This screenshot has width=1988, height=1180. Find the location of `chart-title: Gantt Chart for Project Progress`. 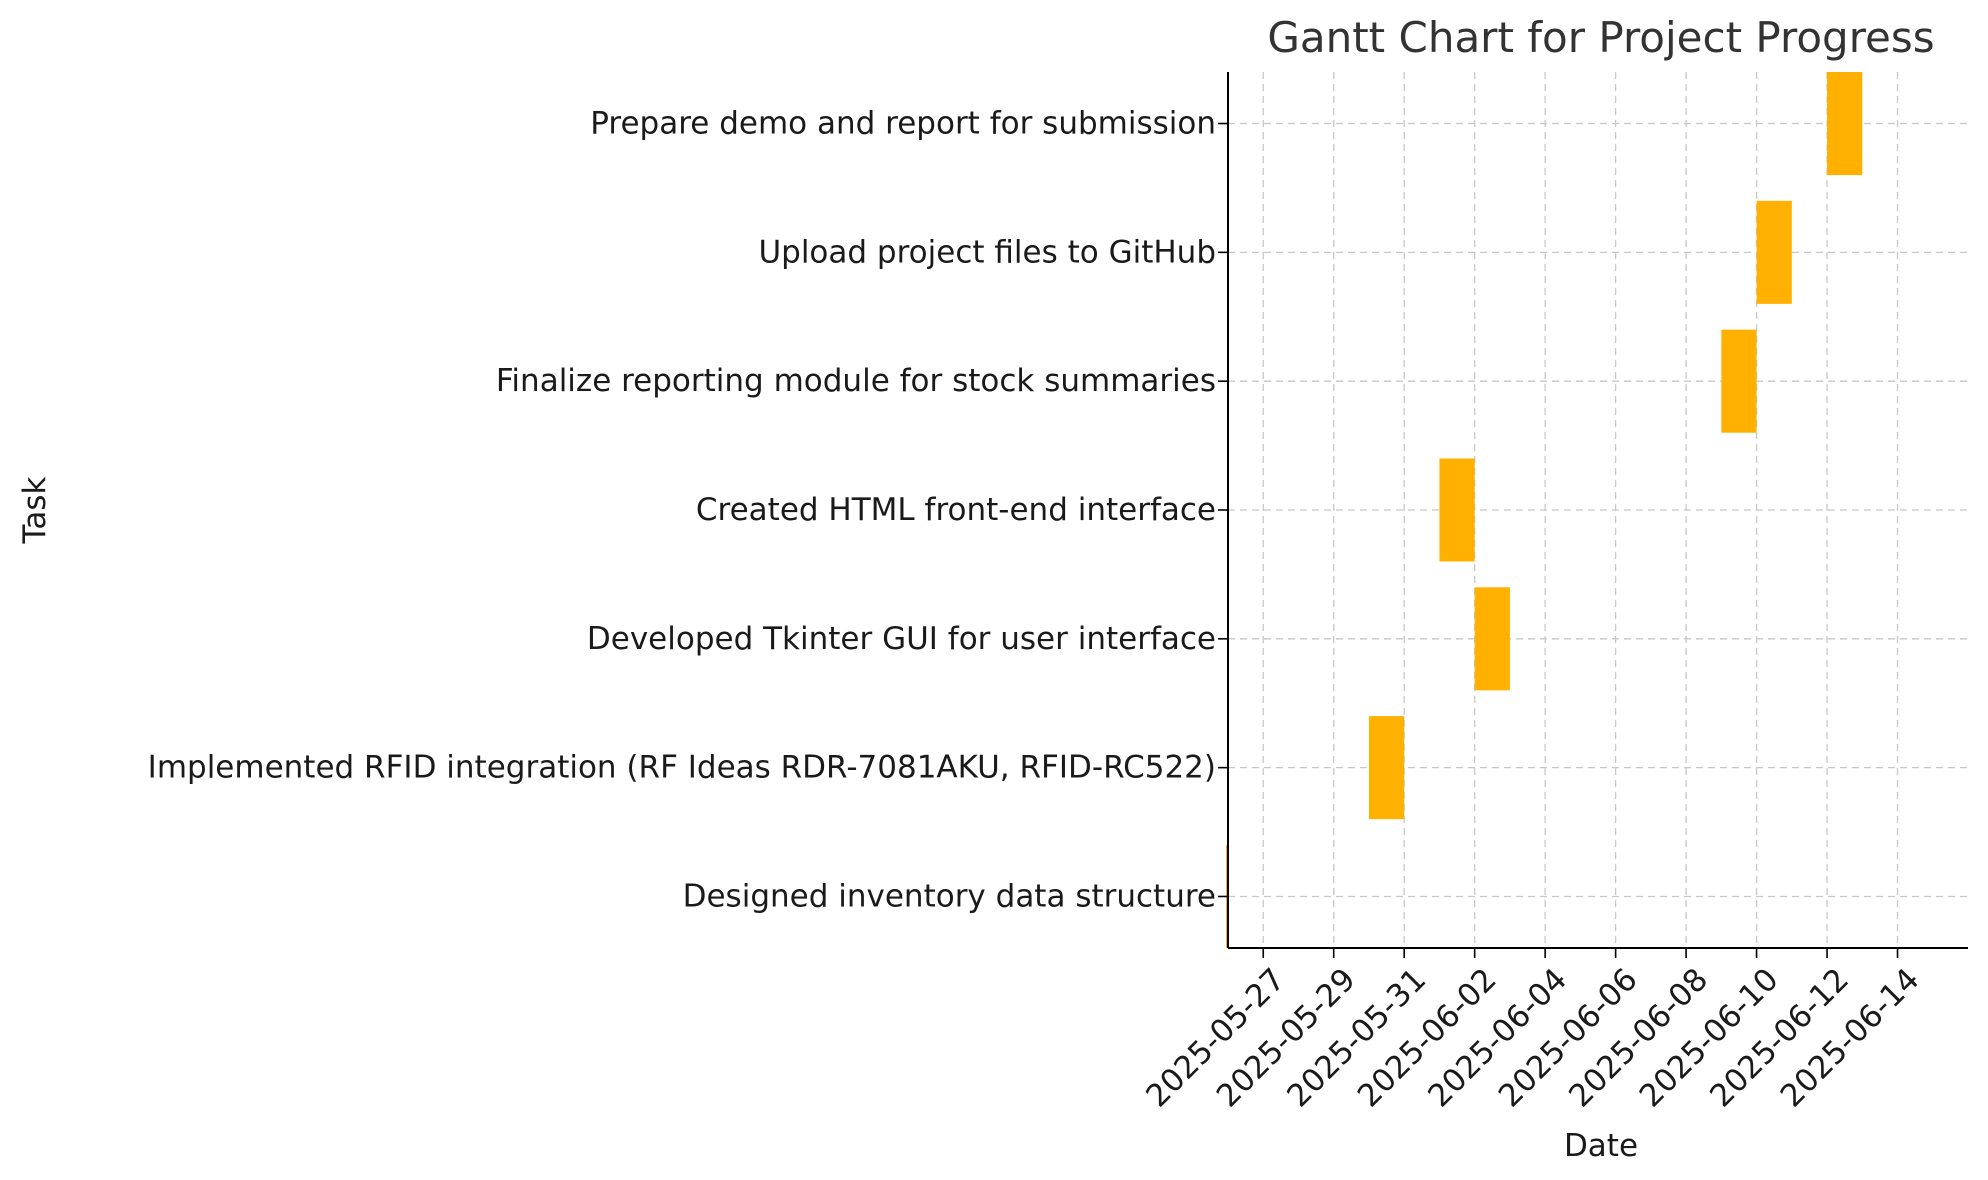

chart-title: Gantt Chart for Project Progress is located at coordinates (1600, 37).